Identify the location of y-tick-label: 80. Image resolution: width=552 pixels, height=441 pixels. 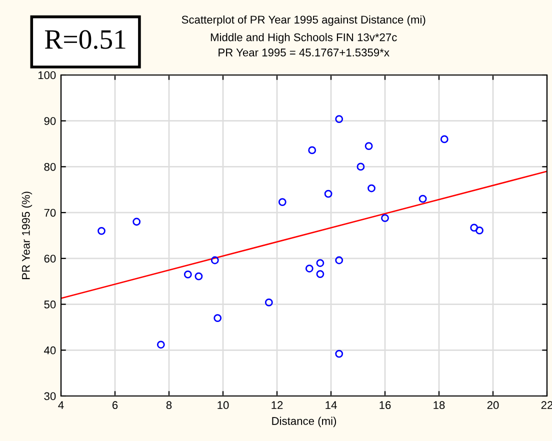
(50, 166).